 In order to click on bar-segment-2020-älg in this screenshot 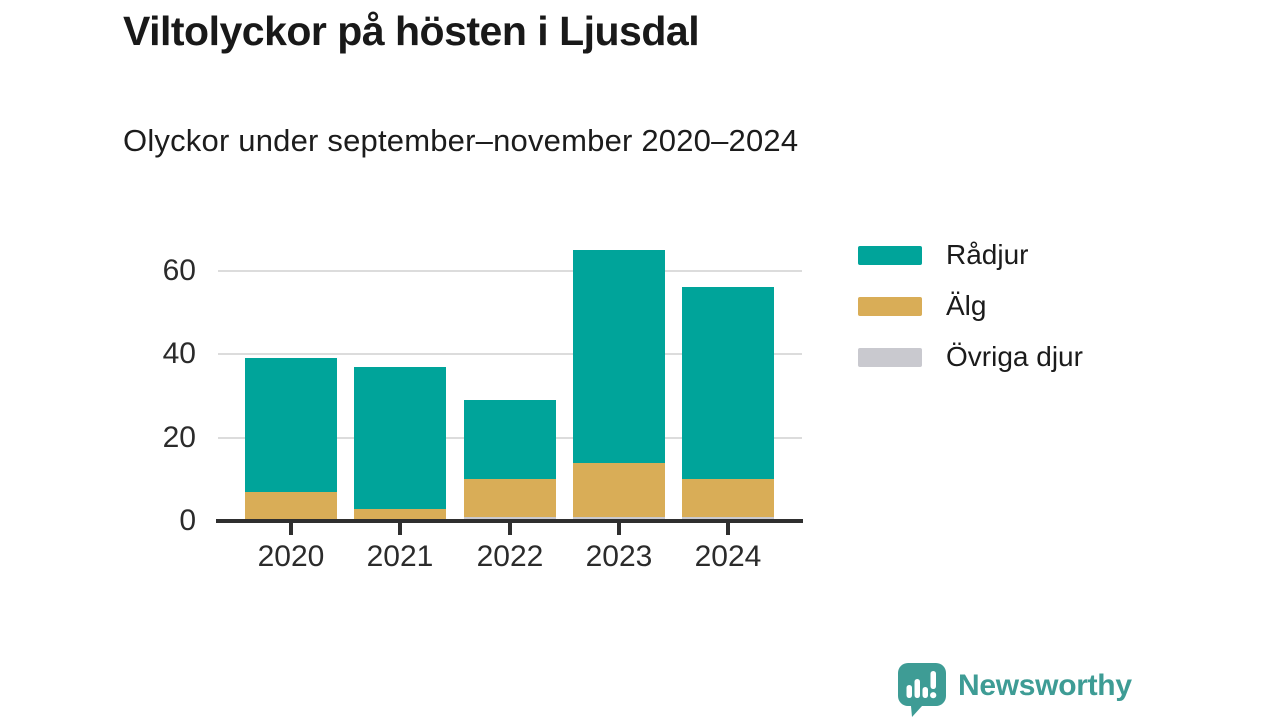, I will do `click(291, 506)`.